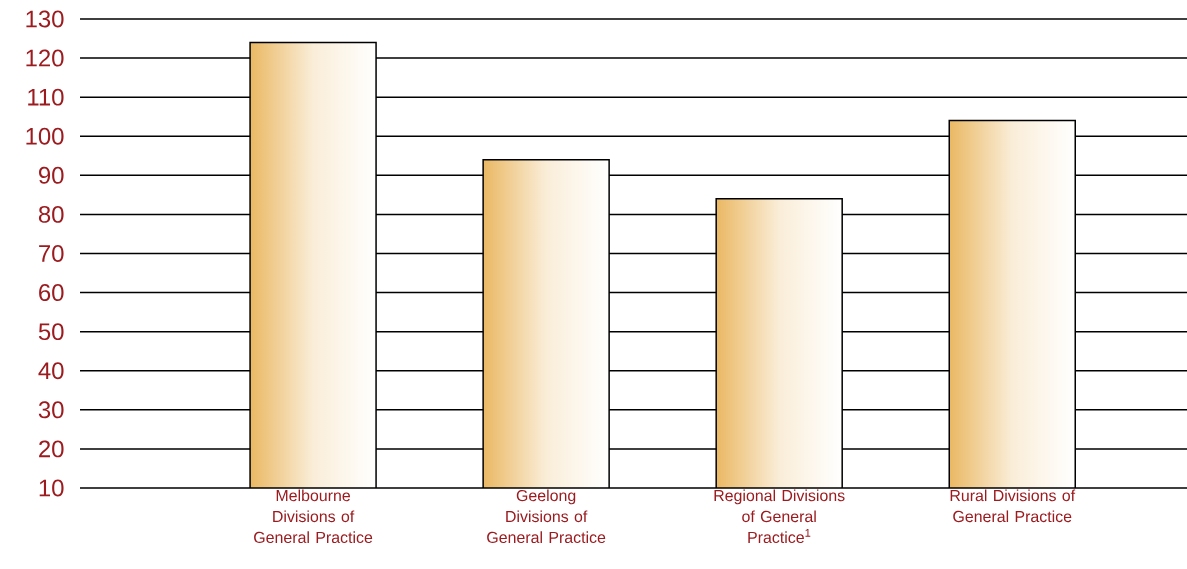 This screenshot has width=1187, height=569. Describe the element at coordinates (51, 214) in the screenshot. I see `y-tick-label: 80` at that location.